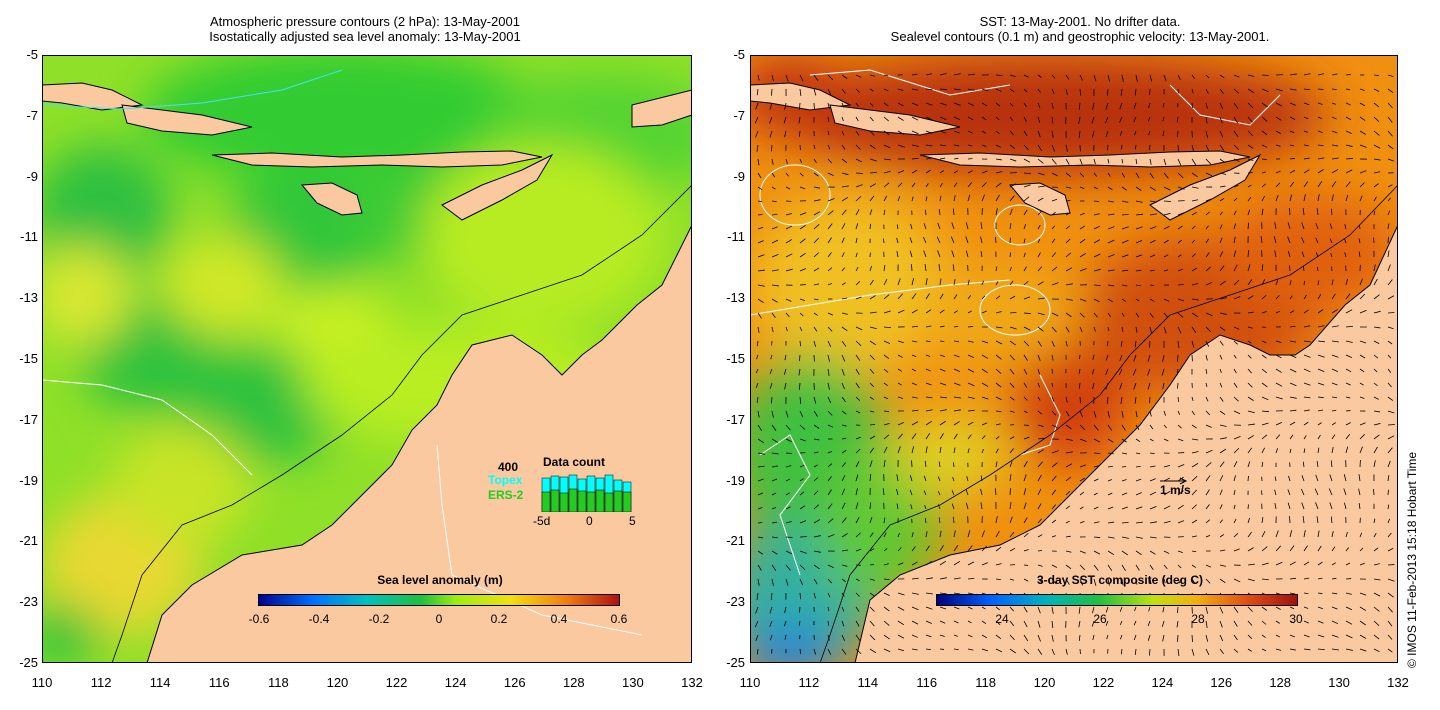  Describe the element at coordinates (1002, 619) in the screenshot. I see `sst-tick-label: 24` at that location.